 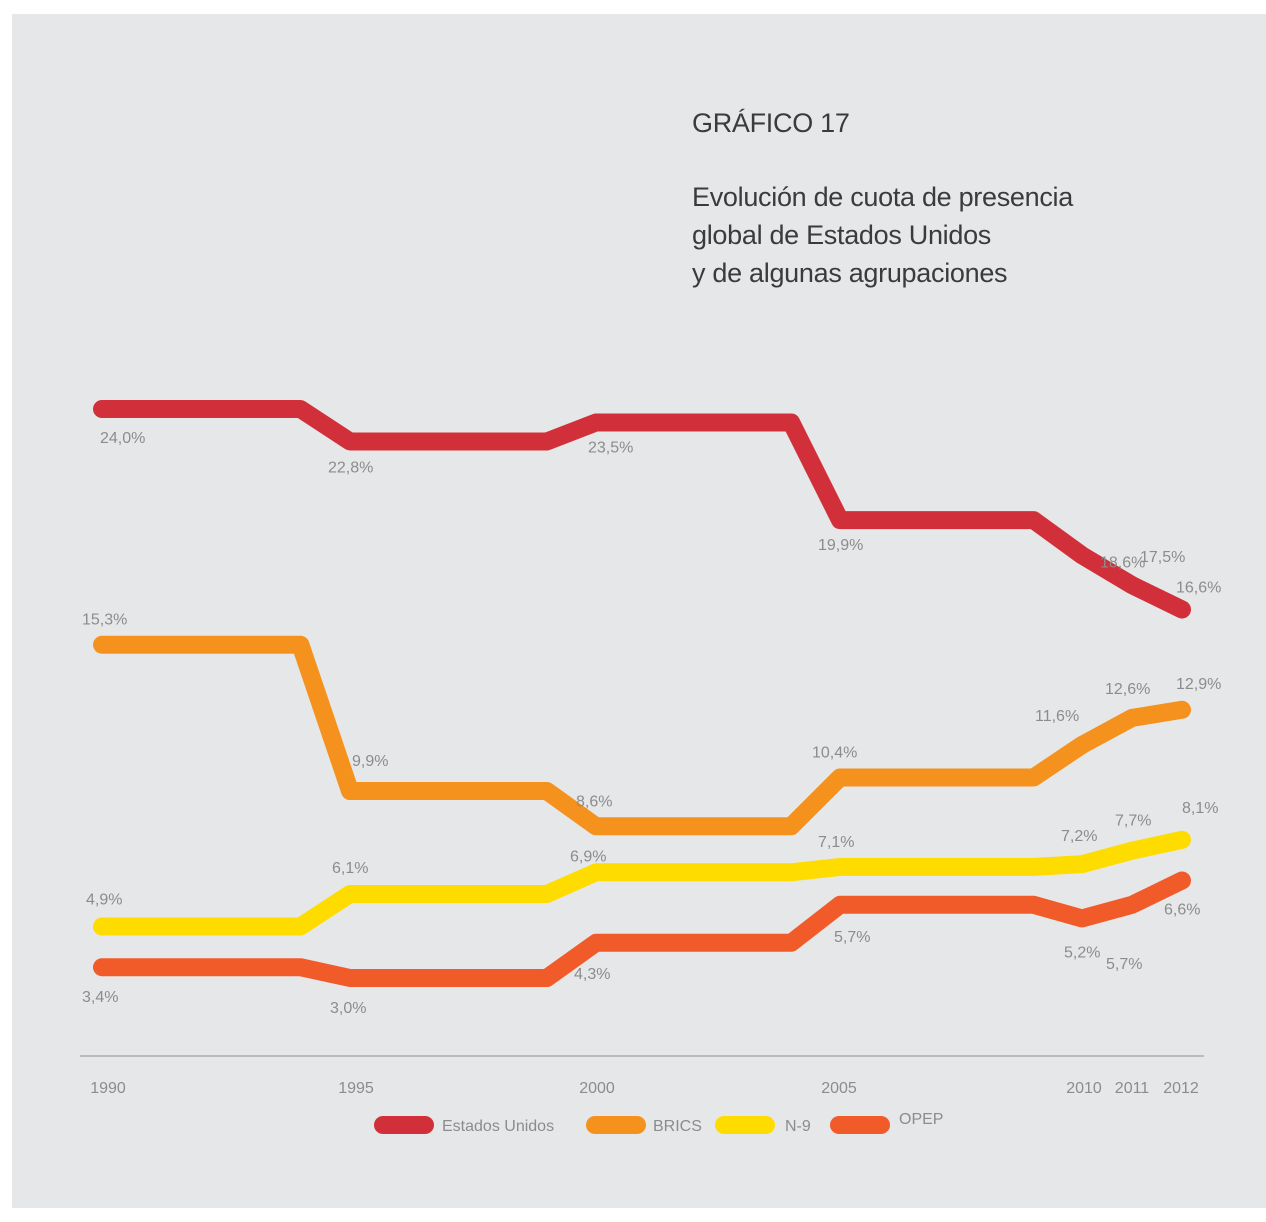 What do you see at coordinates (100, 997) in the screenshot?
I see `data-label-opep-1990: 3,4%` at bounding box center [100, 997].